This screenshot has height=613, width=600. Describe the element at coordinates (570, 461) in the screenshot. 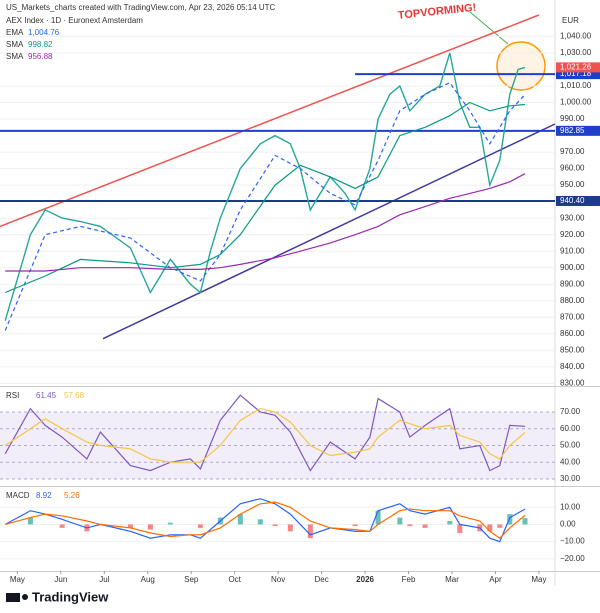

I see `y-tick-label: 40.00` at that location.